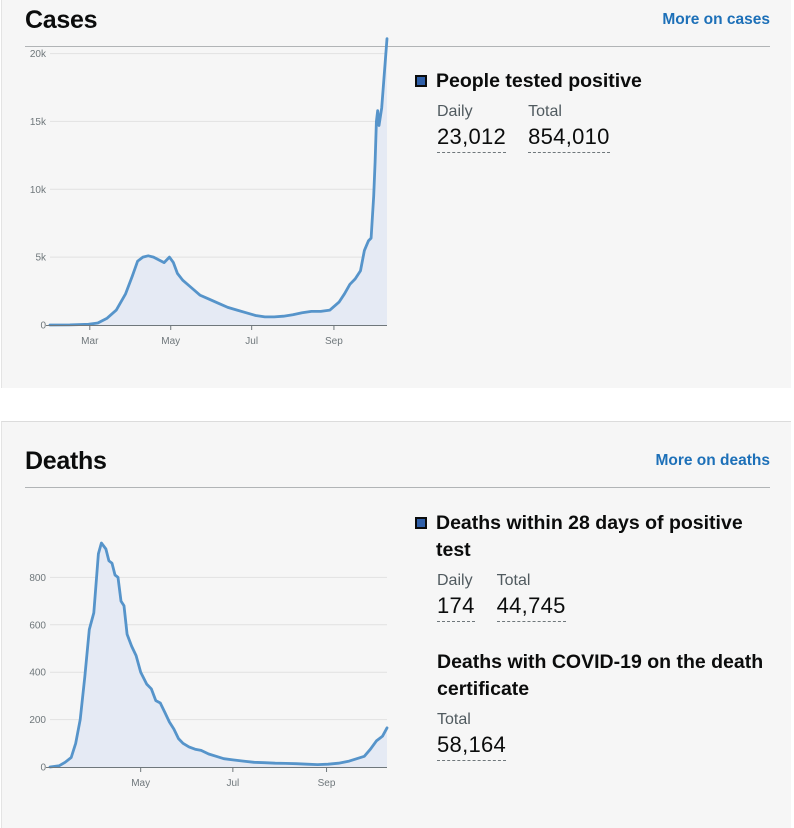 This screenshot has height=828, width=794. Describe the element at coordinates (38, 54) in the screenshot. I see `y-tick-label: 20k` at that location.